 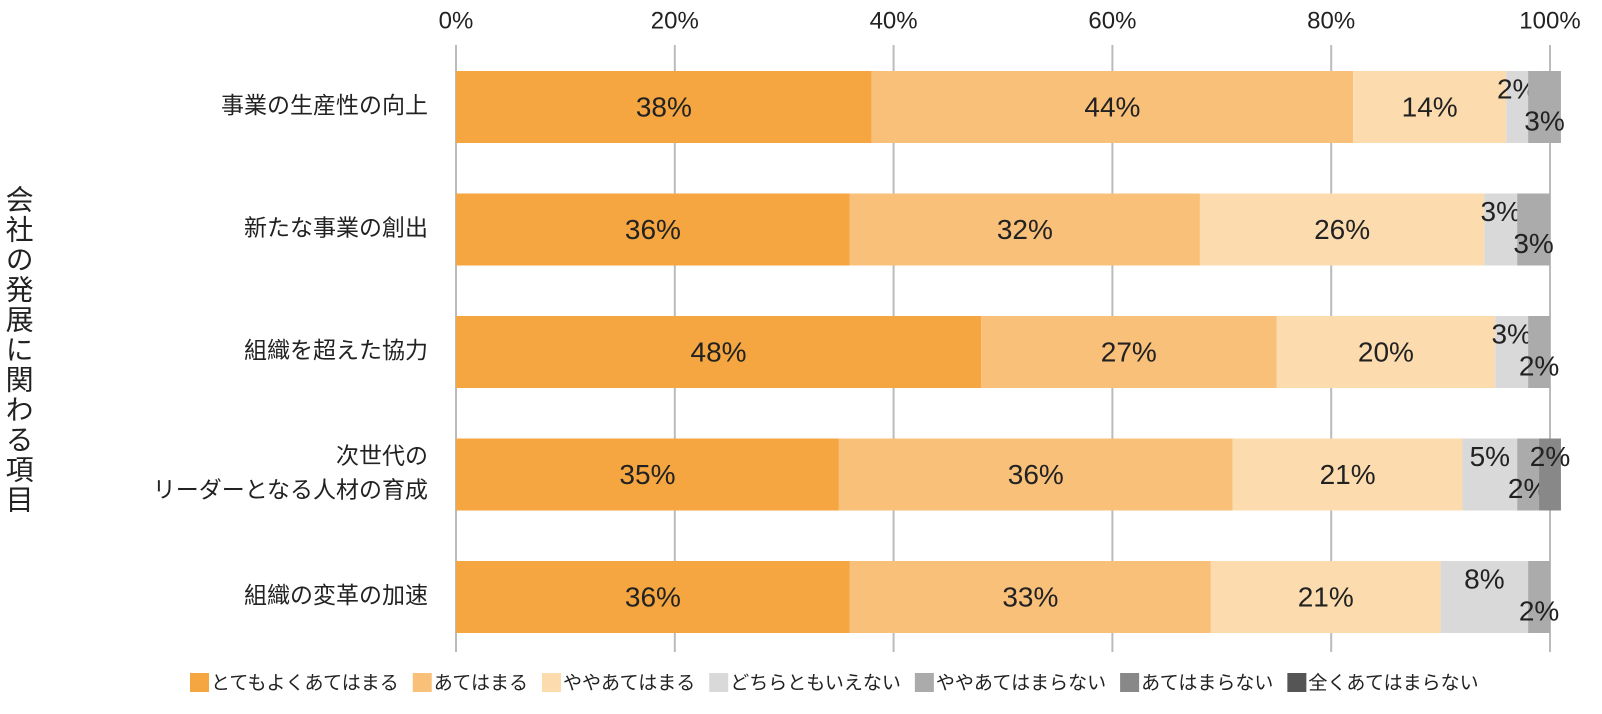 What do you see at coordinates (324, 105) in the screenshot?
I see `category-label: 事業の生産性の向上` at bounding box center [324, 105].